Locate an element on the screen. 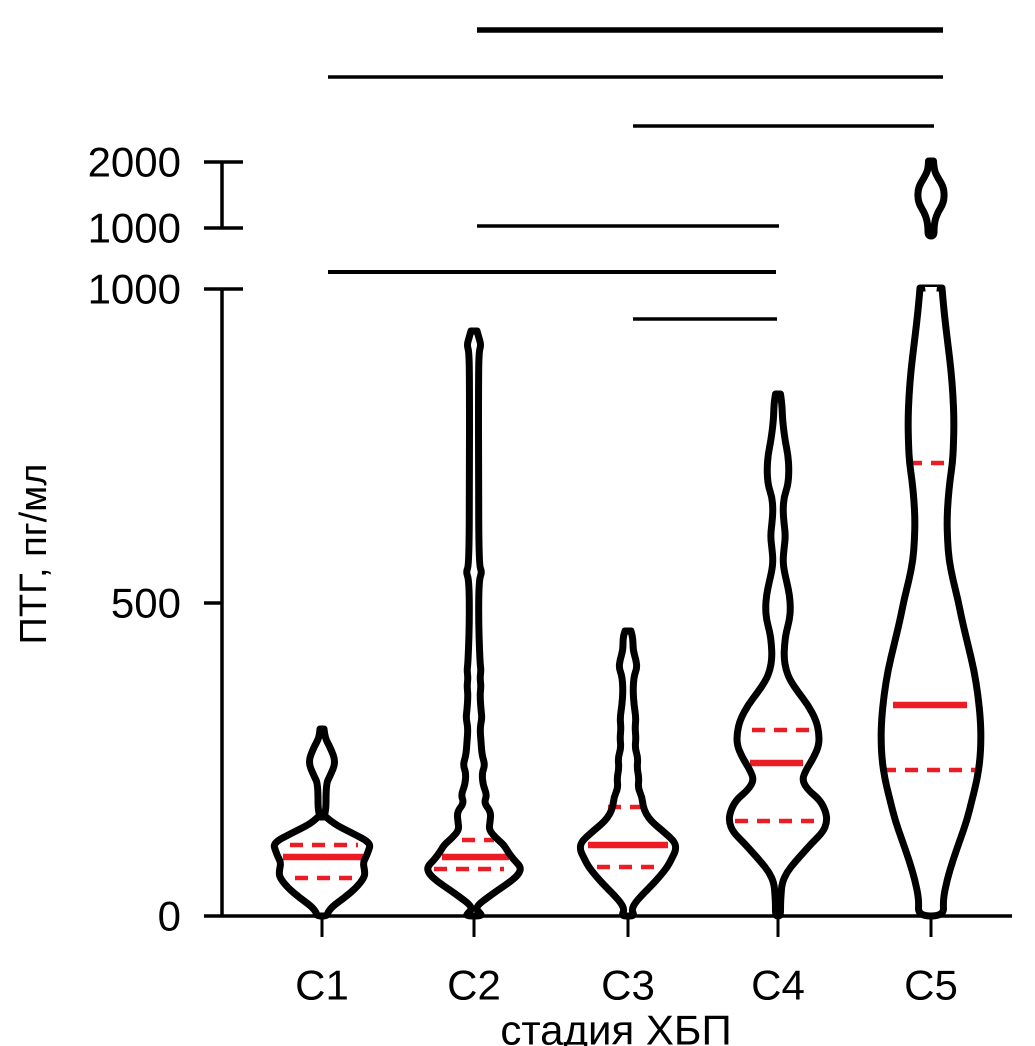  violin-c1-outline is located at coordinates (322, 866).